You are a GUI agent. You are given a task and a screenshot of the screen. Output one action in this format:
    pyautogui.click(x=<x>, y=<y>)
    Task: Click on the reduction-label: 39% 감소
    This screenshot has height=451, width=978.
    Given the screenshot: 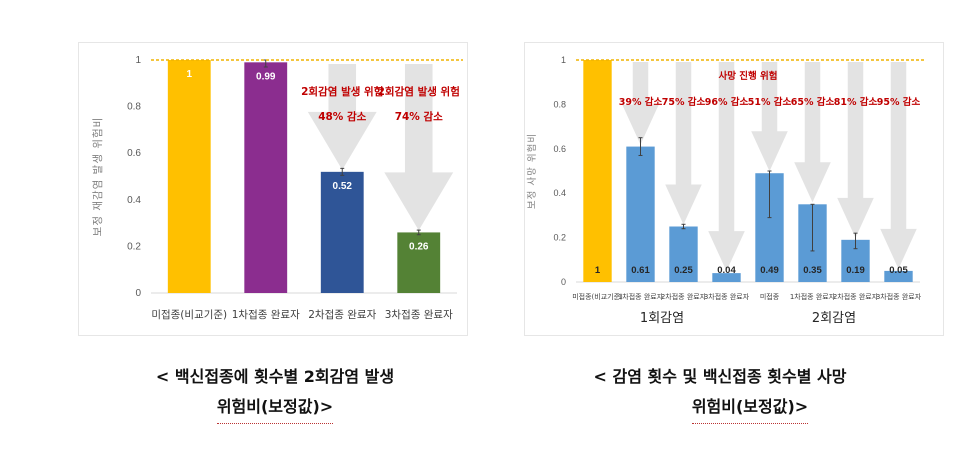 What is the action you would take?
    pyautogui.click(x=641, y=102)
    